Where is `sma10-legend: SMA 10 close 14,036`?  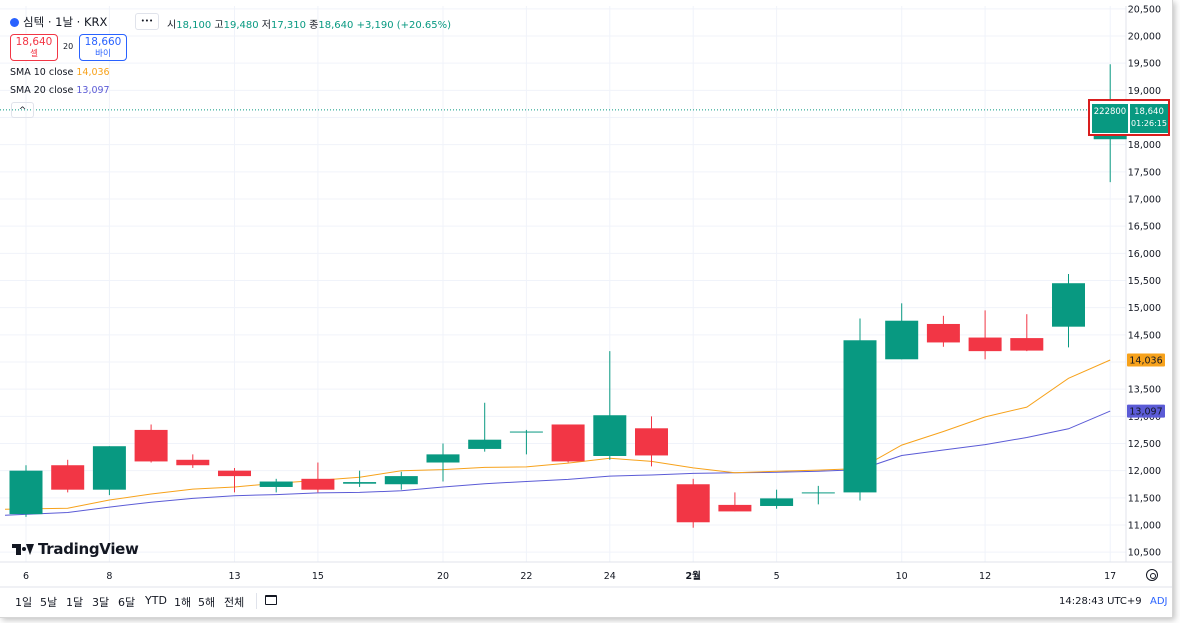 sma10-legend: SMA 10 close 14,036 is located at coordinates (60, 72).